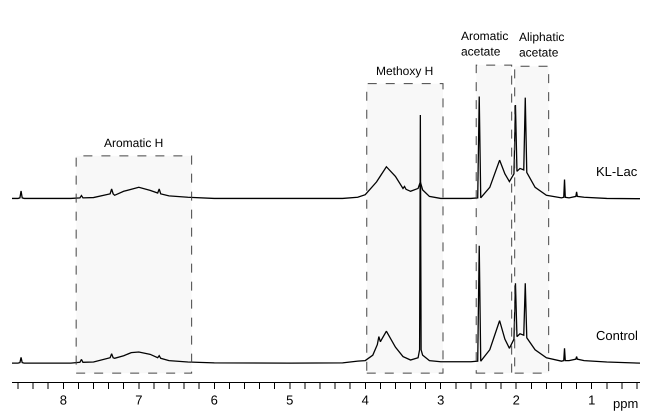 The width and height of the screenshot is (648, 416). What do you see at coordinates (516, 400) in the screenshot?
I see `x-tick-label: 2` at bounding box center [516, 400].